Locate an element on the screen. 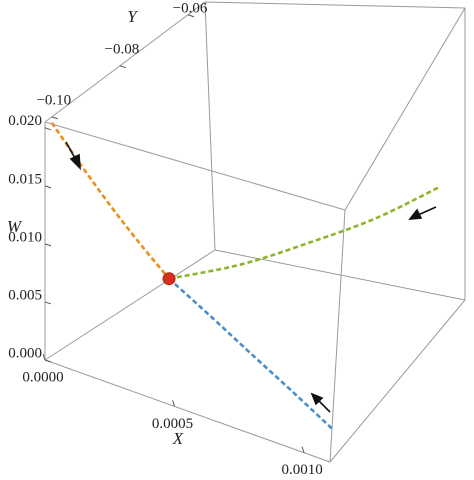 This screenshot has width=474, height=480. y-tick-label: −0.10 is located at coordinates (53, 100).